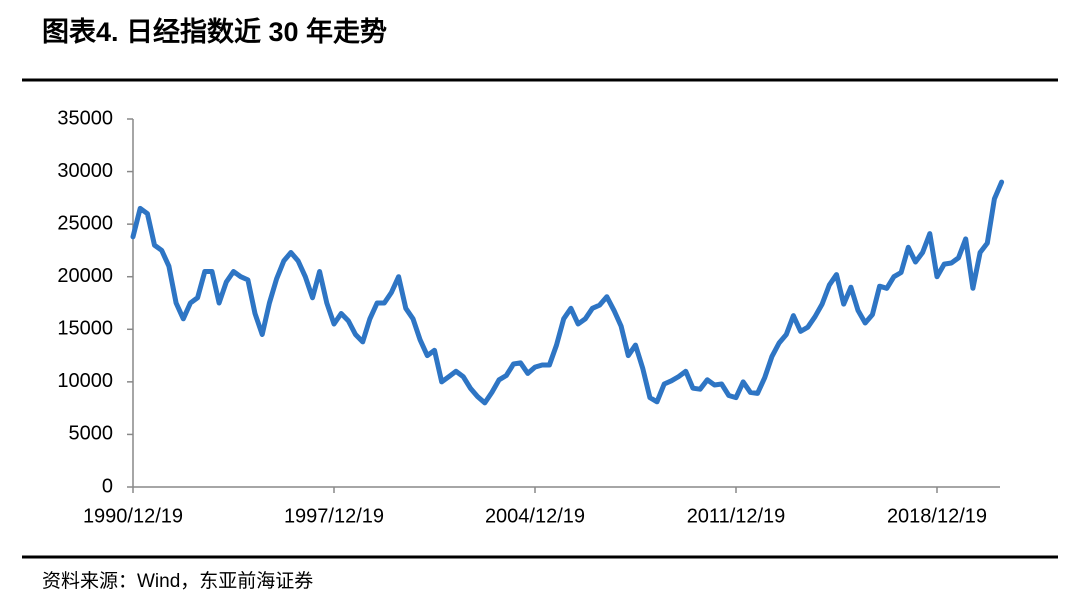  What do you see at coordinates (133, 516) in the screenshot?
I see `x-tick-label: 1990/12/19` at bounding box center [133, 516].